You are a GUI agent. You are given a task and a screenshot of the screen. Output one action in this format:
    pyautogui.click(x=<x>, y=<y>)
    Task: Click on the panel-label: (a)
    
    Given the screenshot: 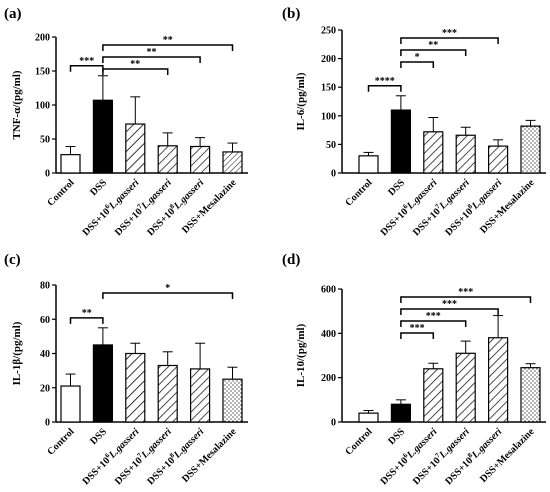 What is the action you would take?
    pyautogui.click(x=13, y=14)
    